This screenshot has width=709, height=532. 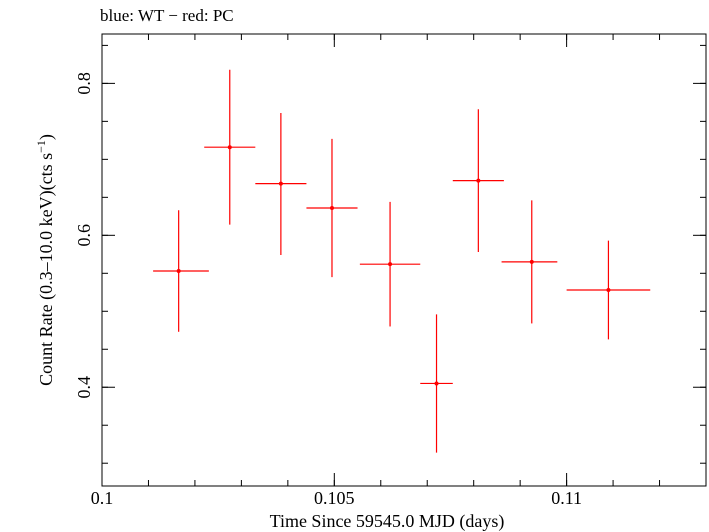 I want to click on y-axis-label: Count Rate (0.3–10.0 keV)(cts s−1), so click(x=45, y=260).